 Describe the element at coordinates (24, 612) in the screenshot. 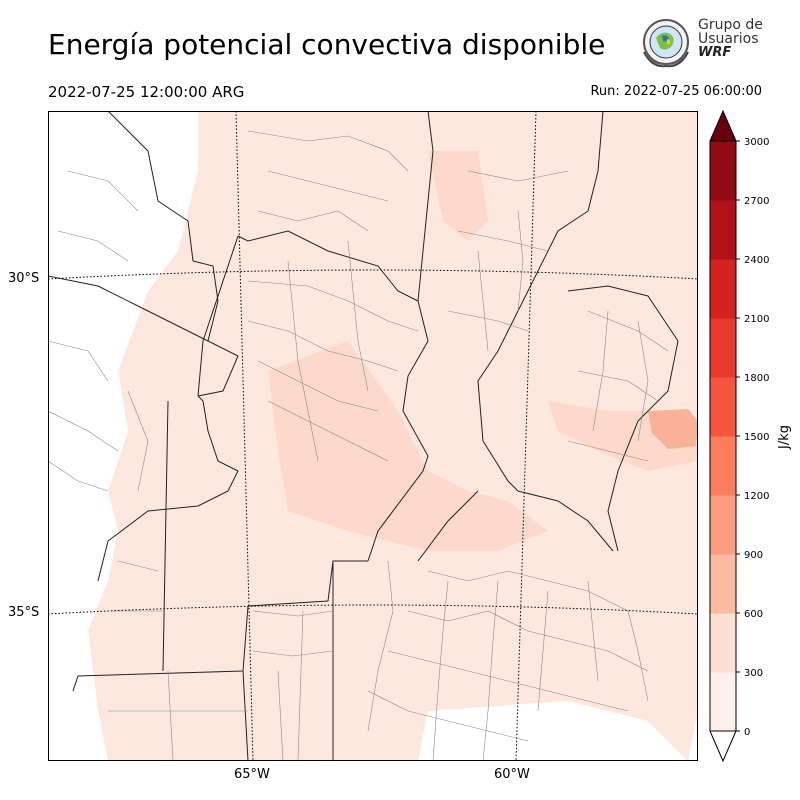

I see `lat-label-35s: 35°S` at that location.